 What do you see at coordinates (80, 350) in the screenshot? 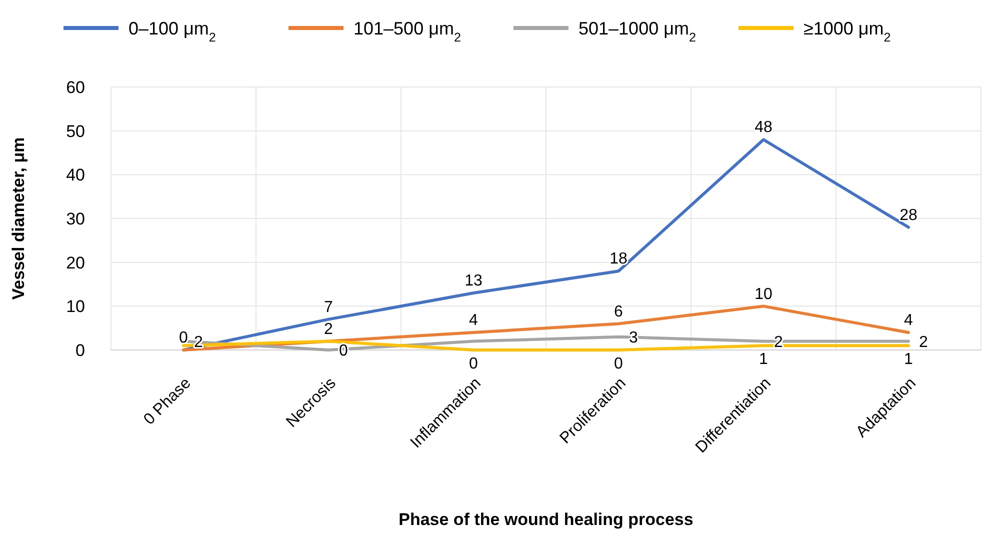
I see `y-tick-label: 0` at bounding box center [80, 350].